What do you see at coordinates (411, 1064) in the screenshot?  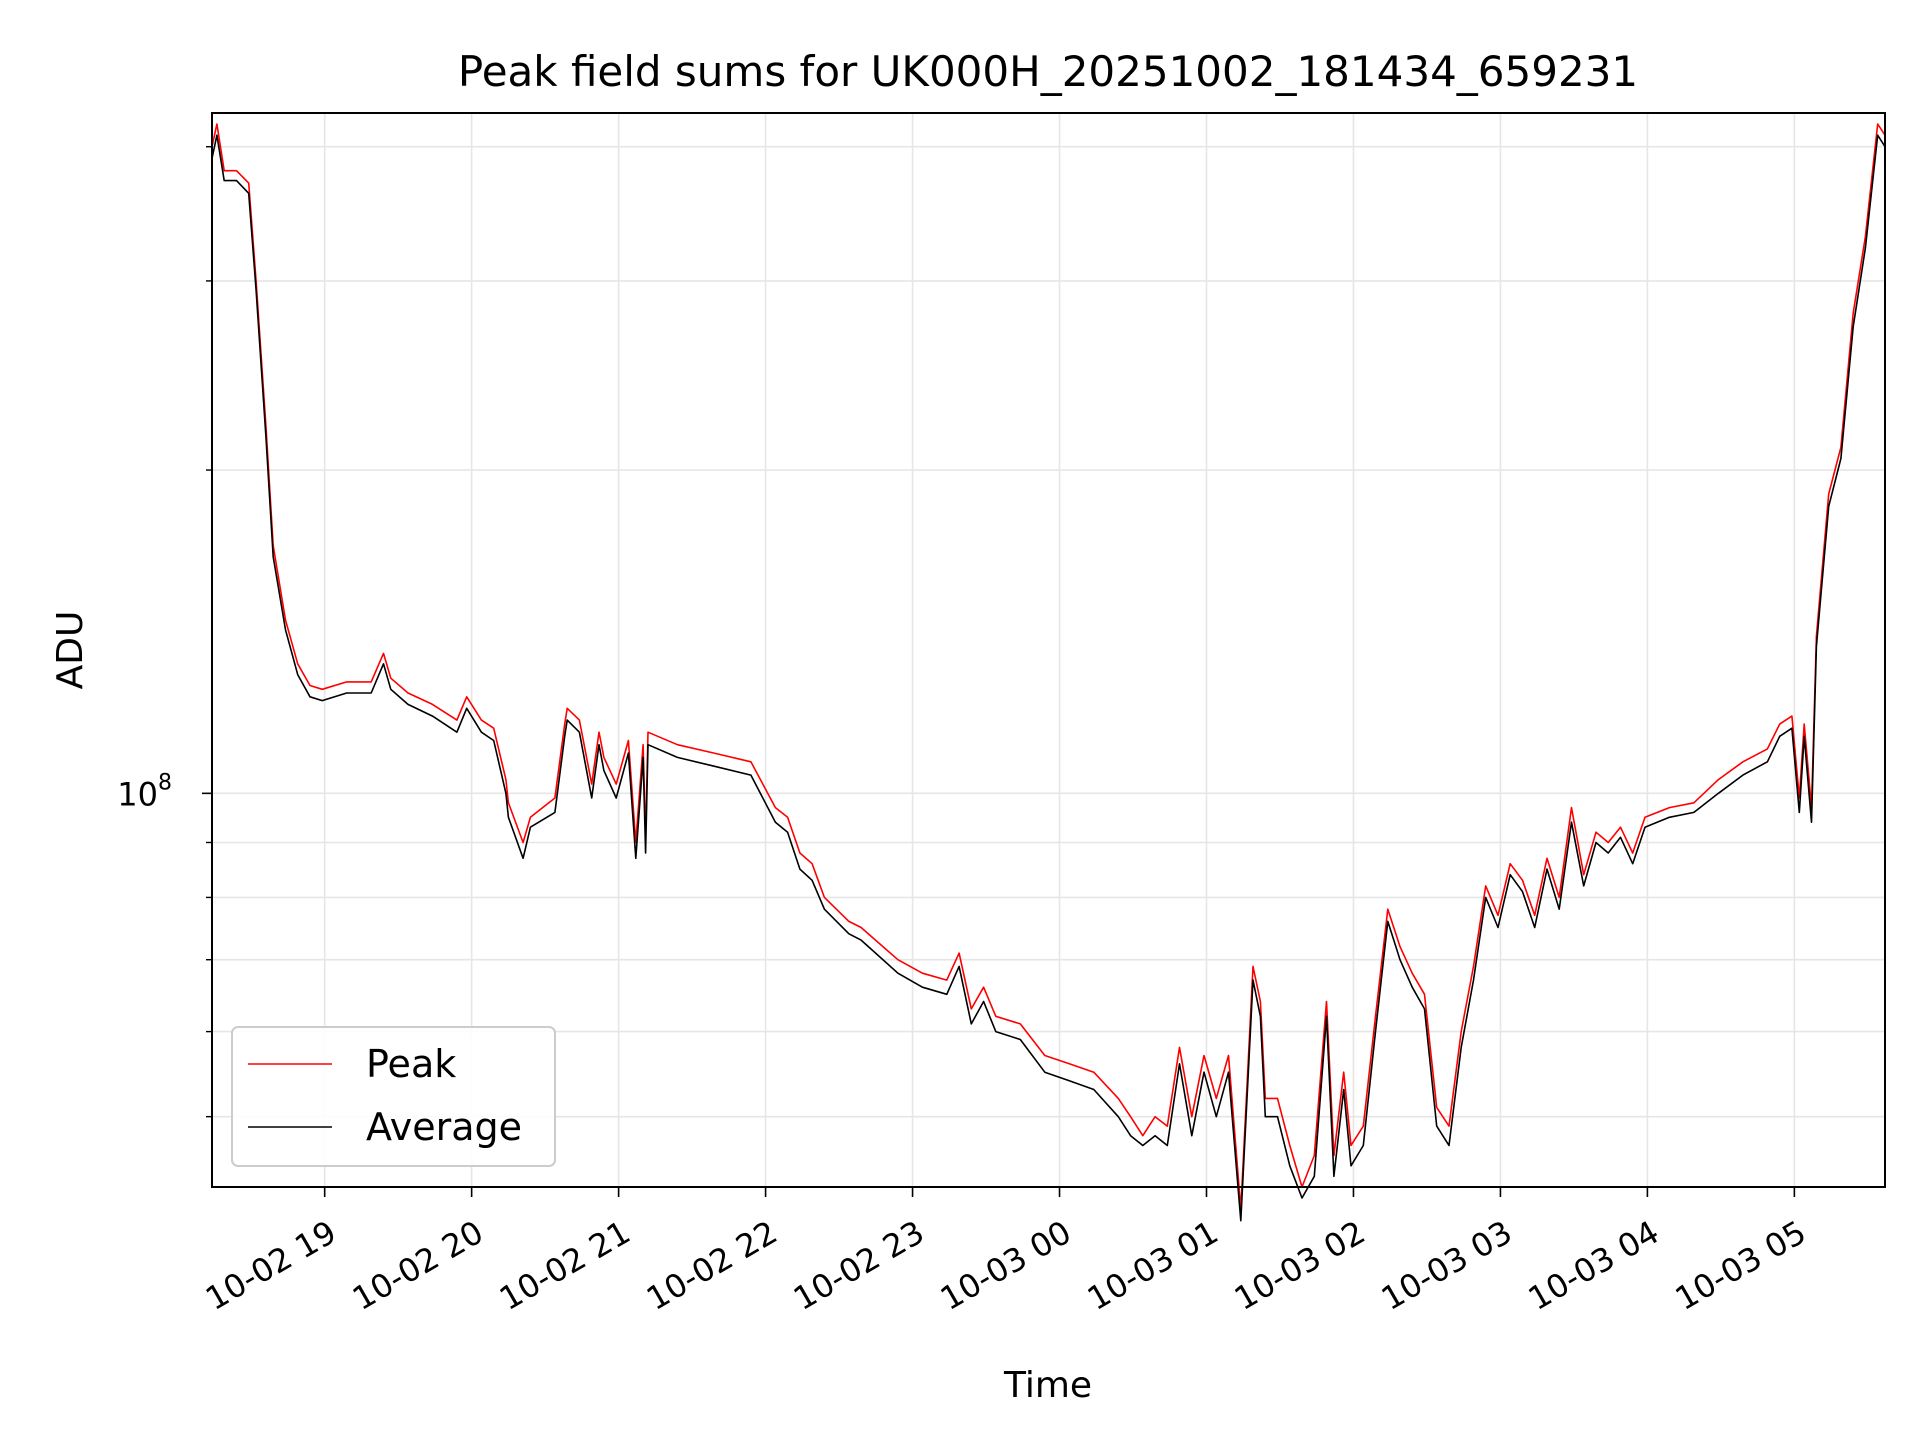 I see `legend-label-peak: Peak` at bounding box center [411, 1064].